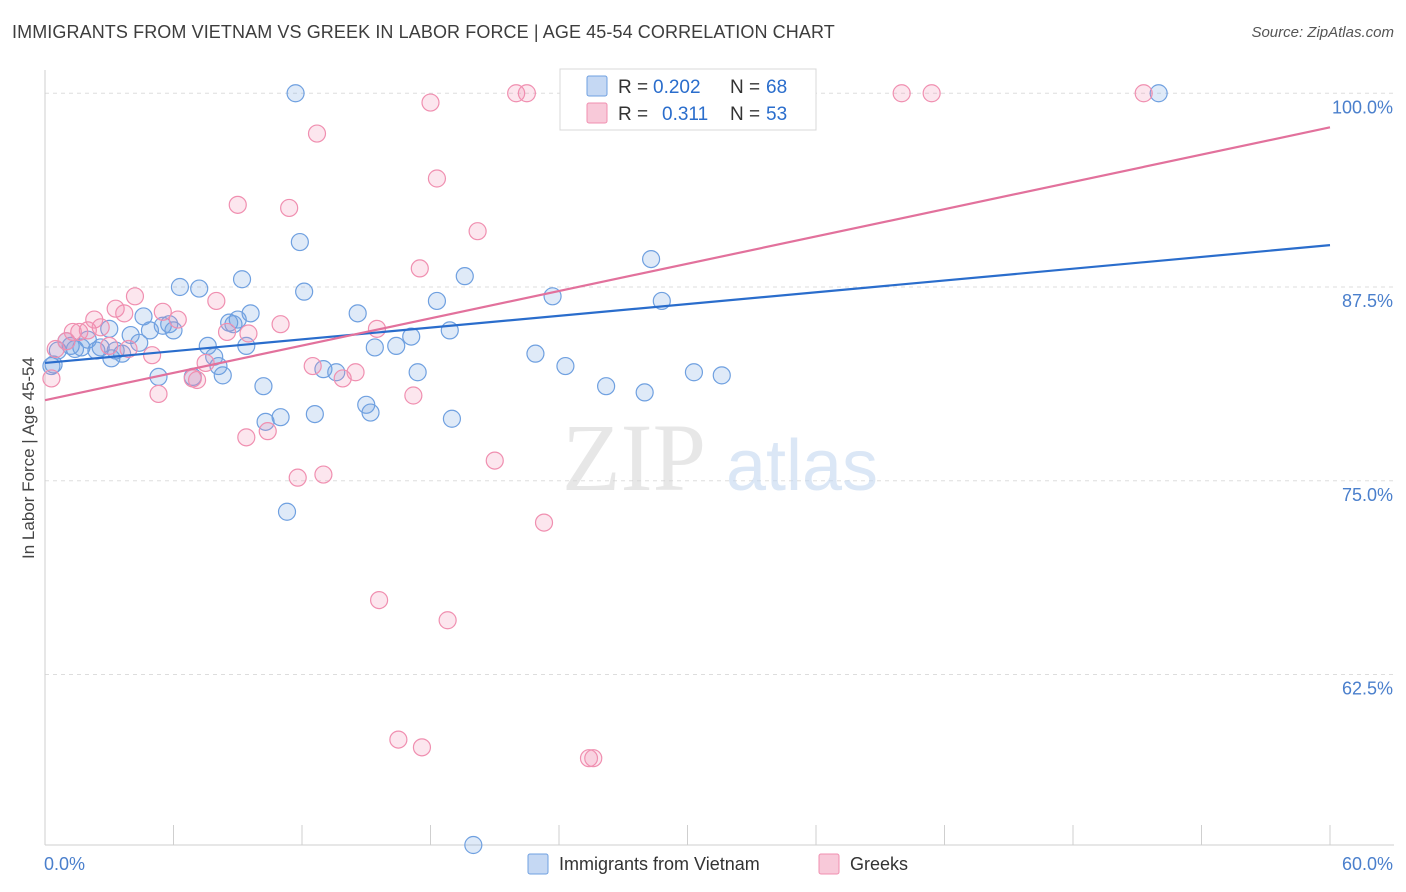 This screenshot has height=892, width=1406. Describe the element at coordinates (659, 864) in the screenshot. I see `series-legend-label-vietnam: Immigrants from Vietnam` at that location.